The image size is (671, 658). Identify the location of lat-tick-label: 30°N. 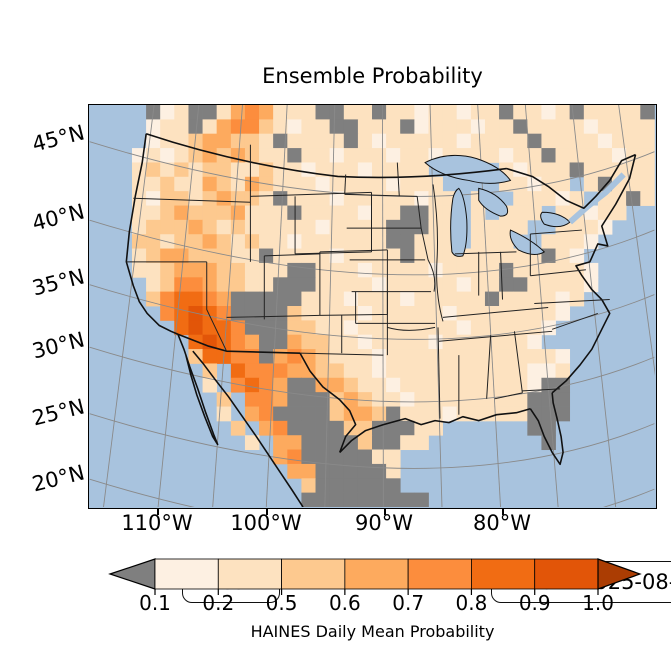
(58, 345).